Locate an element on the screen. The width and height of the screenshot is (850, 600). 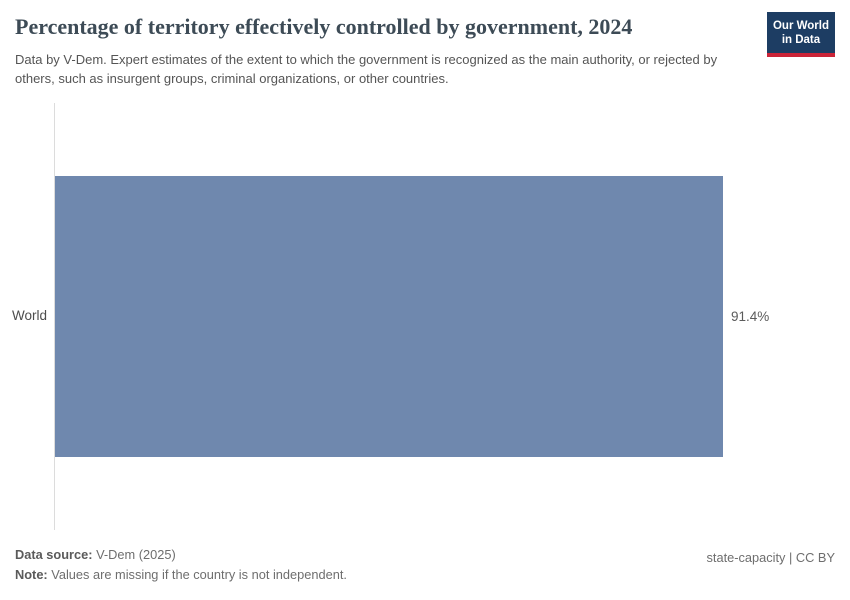
note-label: Note: is located at coordinates (31, 574).